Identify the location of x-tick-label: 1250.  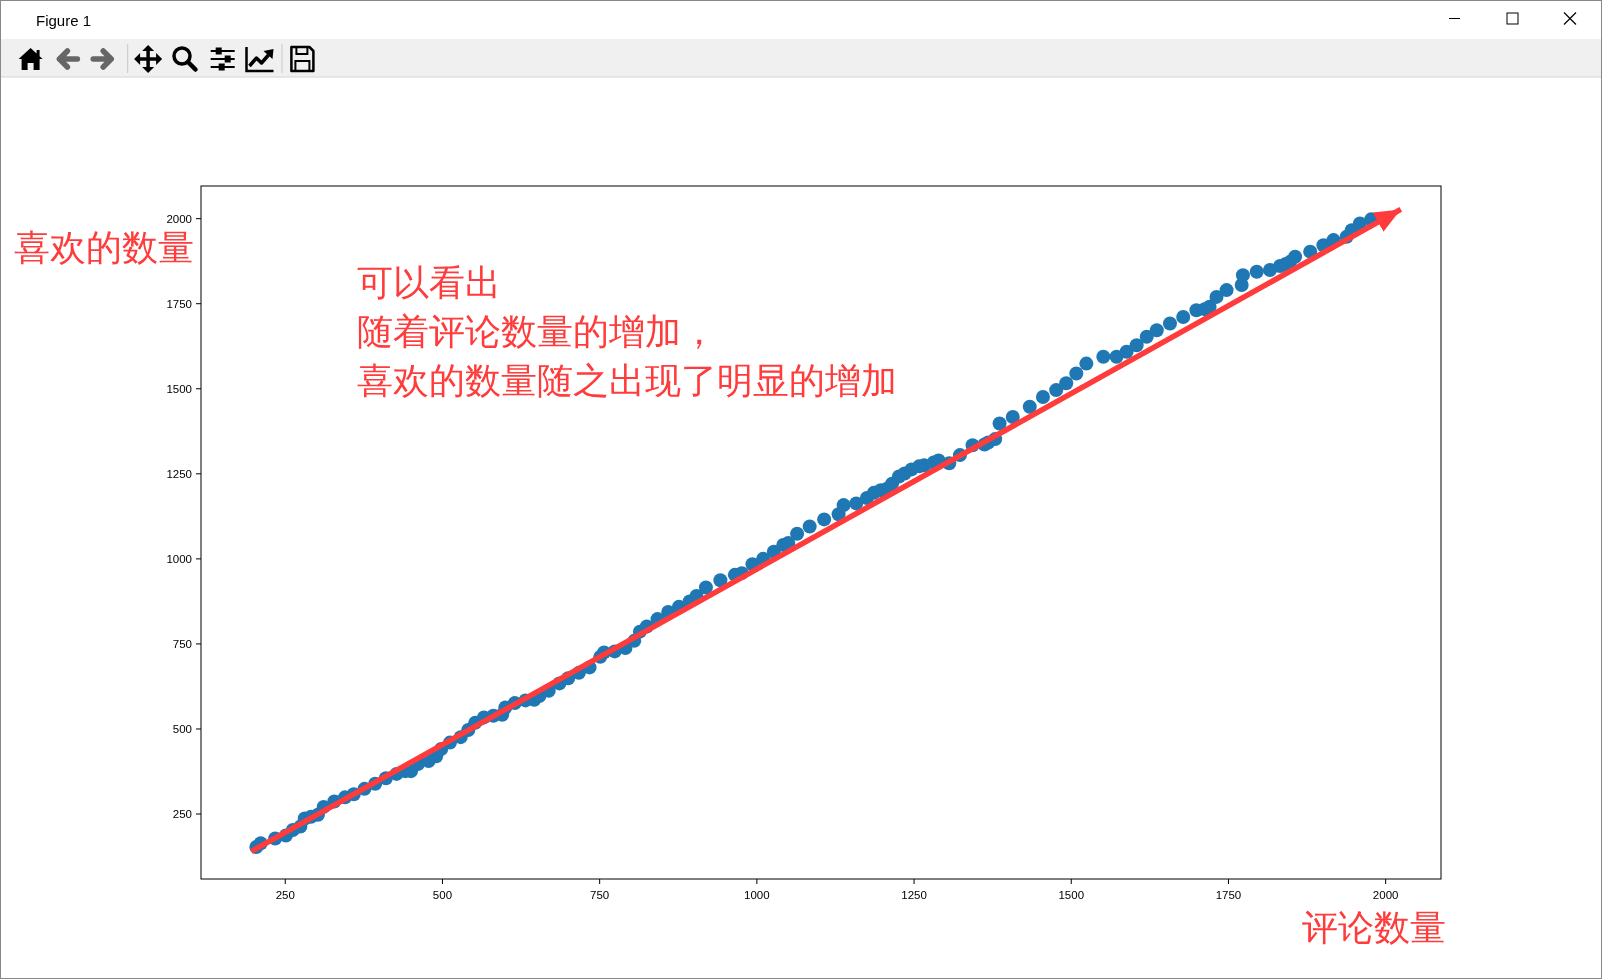
(914, 895).